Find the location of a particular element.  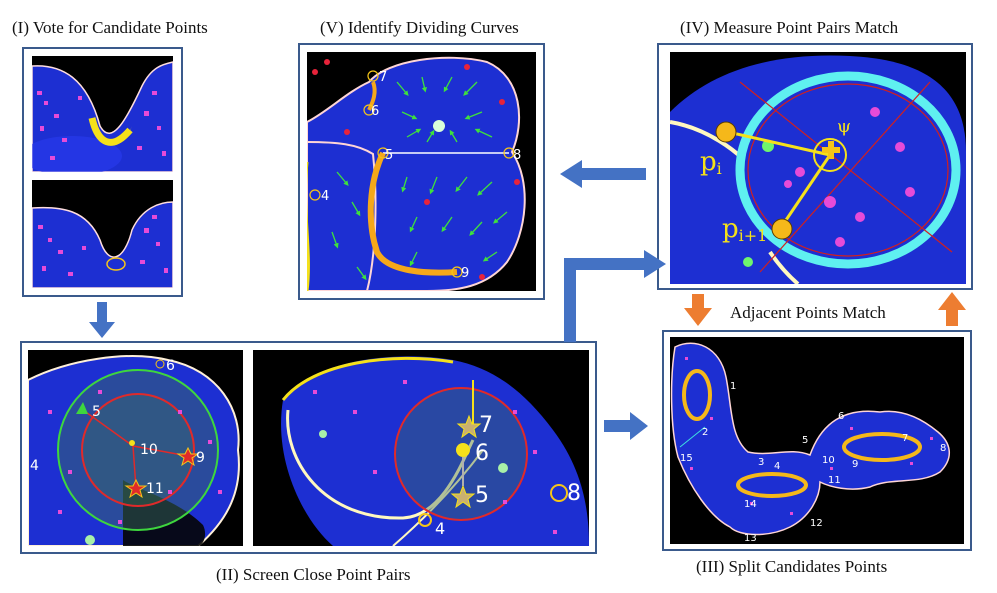

panel-dividing-curves: 7 6 5 8 4 9 is located at coordinates (421, 171).